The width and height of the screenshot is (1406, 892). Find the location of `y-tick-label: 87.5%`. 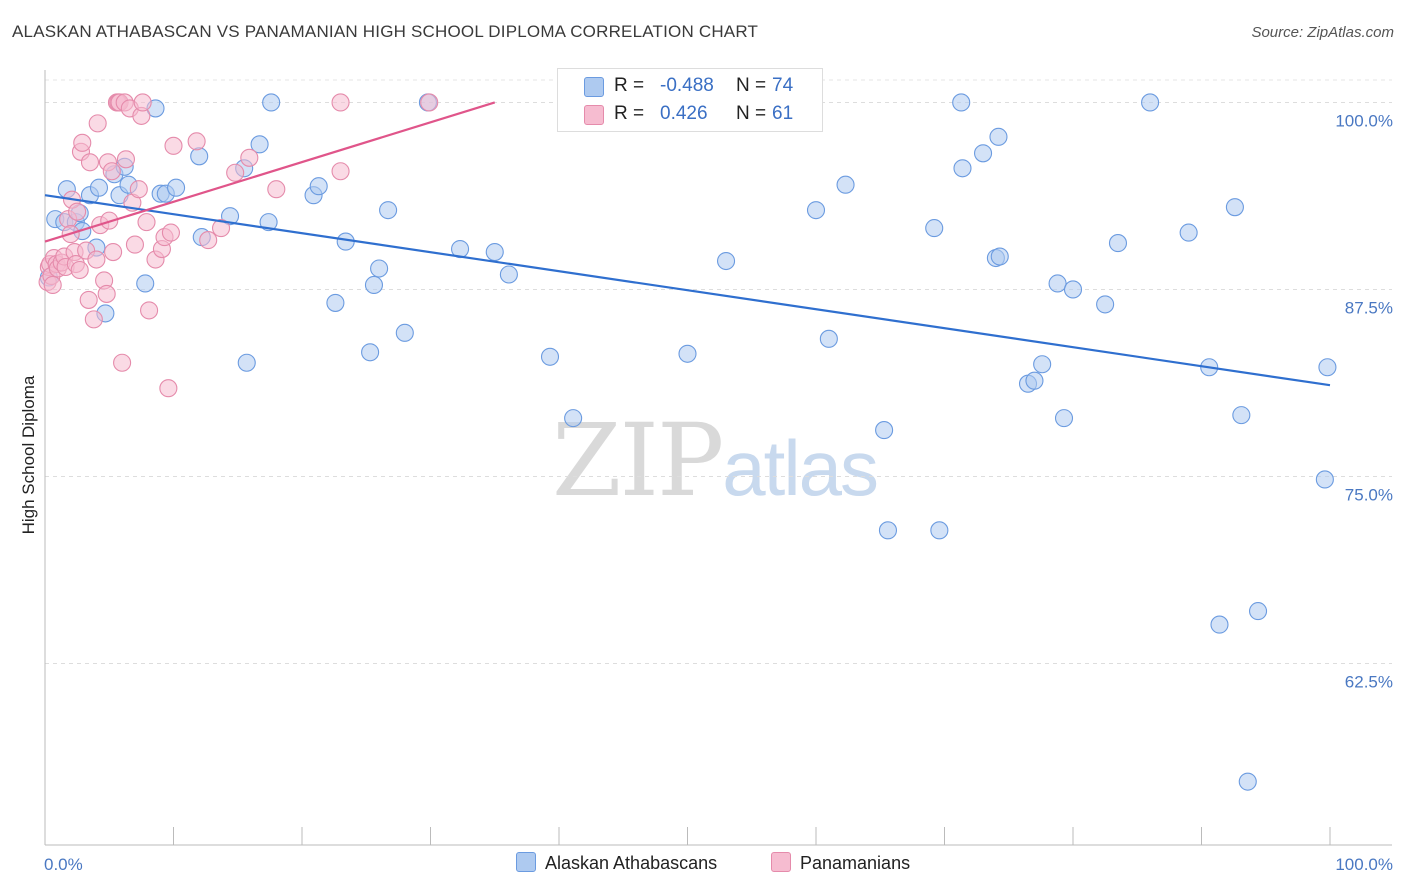

y-tick-label: 87.5% is located at coordinates (1369, 307).